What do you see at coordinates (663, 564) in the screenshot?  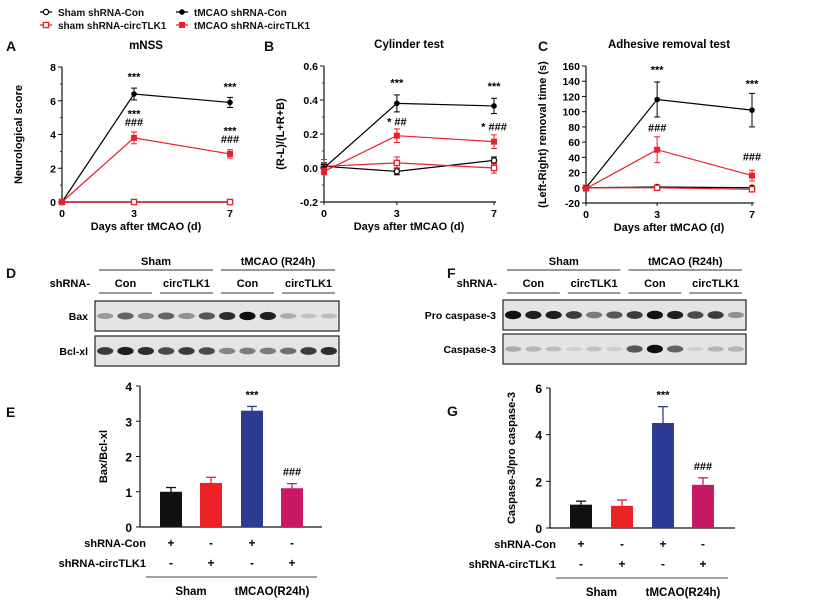 I see `condition-mark: -` at bounding box center [663, 564].